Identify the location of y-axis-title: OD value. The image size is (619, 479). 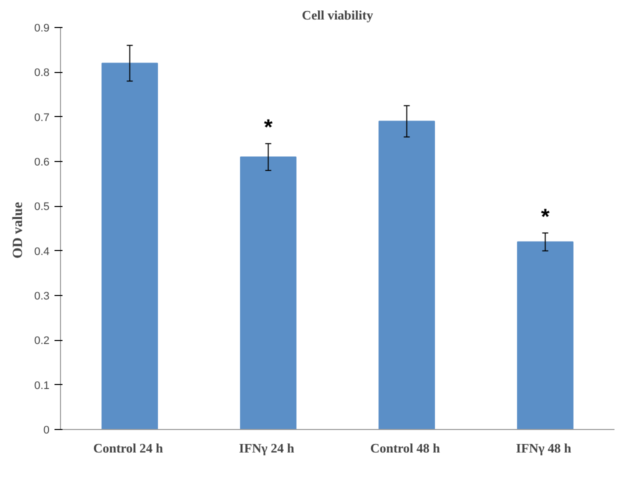
(18, 230).